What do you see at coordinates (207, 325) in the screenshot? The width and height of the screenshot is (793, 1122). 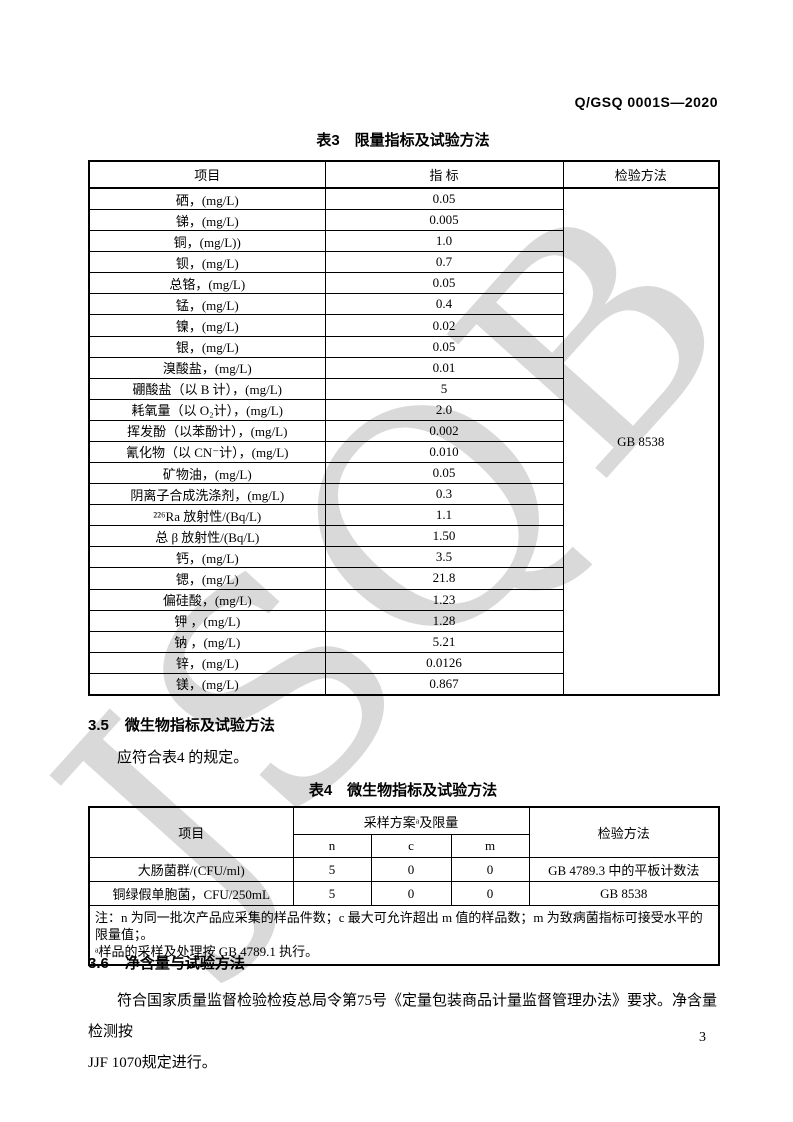 I see `item-cell: 镍，(mg/L)` at bounding box center [207, 325].